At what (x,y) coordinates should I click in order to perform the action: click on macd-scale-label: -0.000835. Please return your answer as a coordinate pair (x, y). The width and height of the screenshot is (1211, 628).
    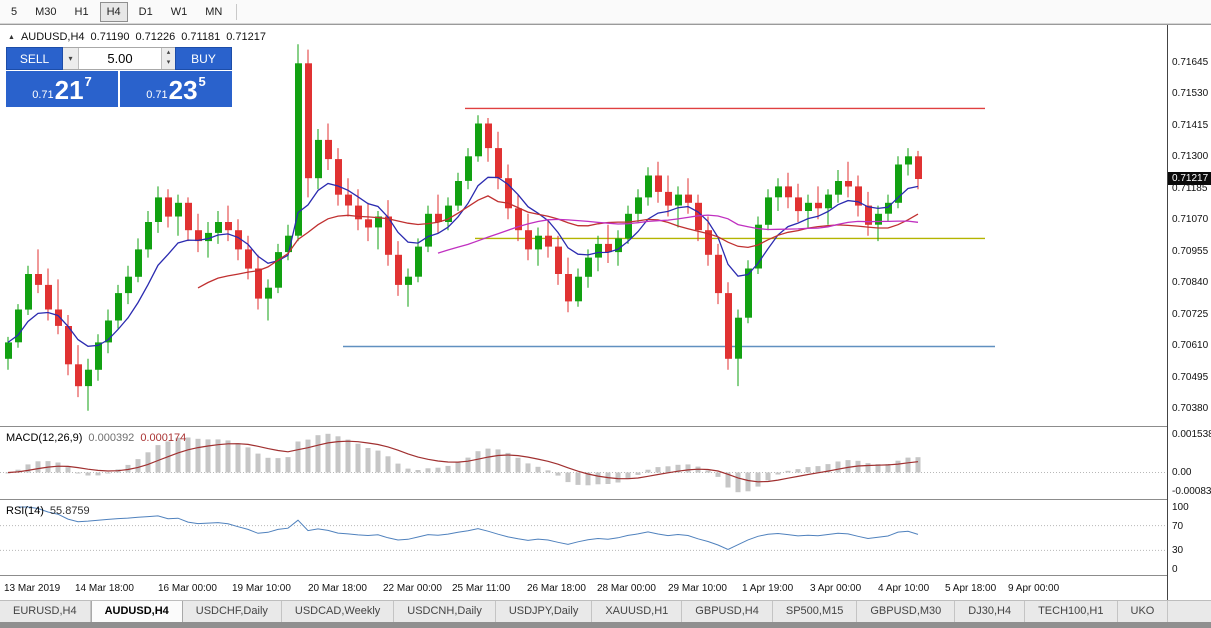
    Looking at the image, I should click on (1191, 491).